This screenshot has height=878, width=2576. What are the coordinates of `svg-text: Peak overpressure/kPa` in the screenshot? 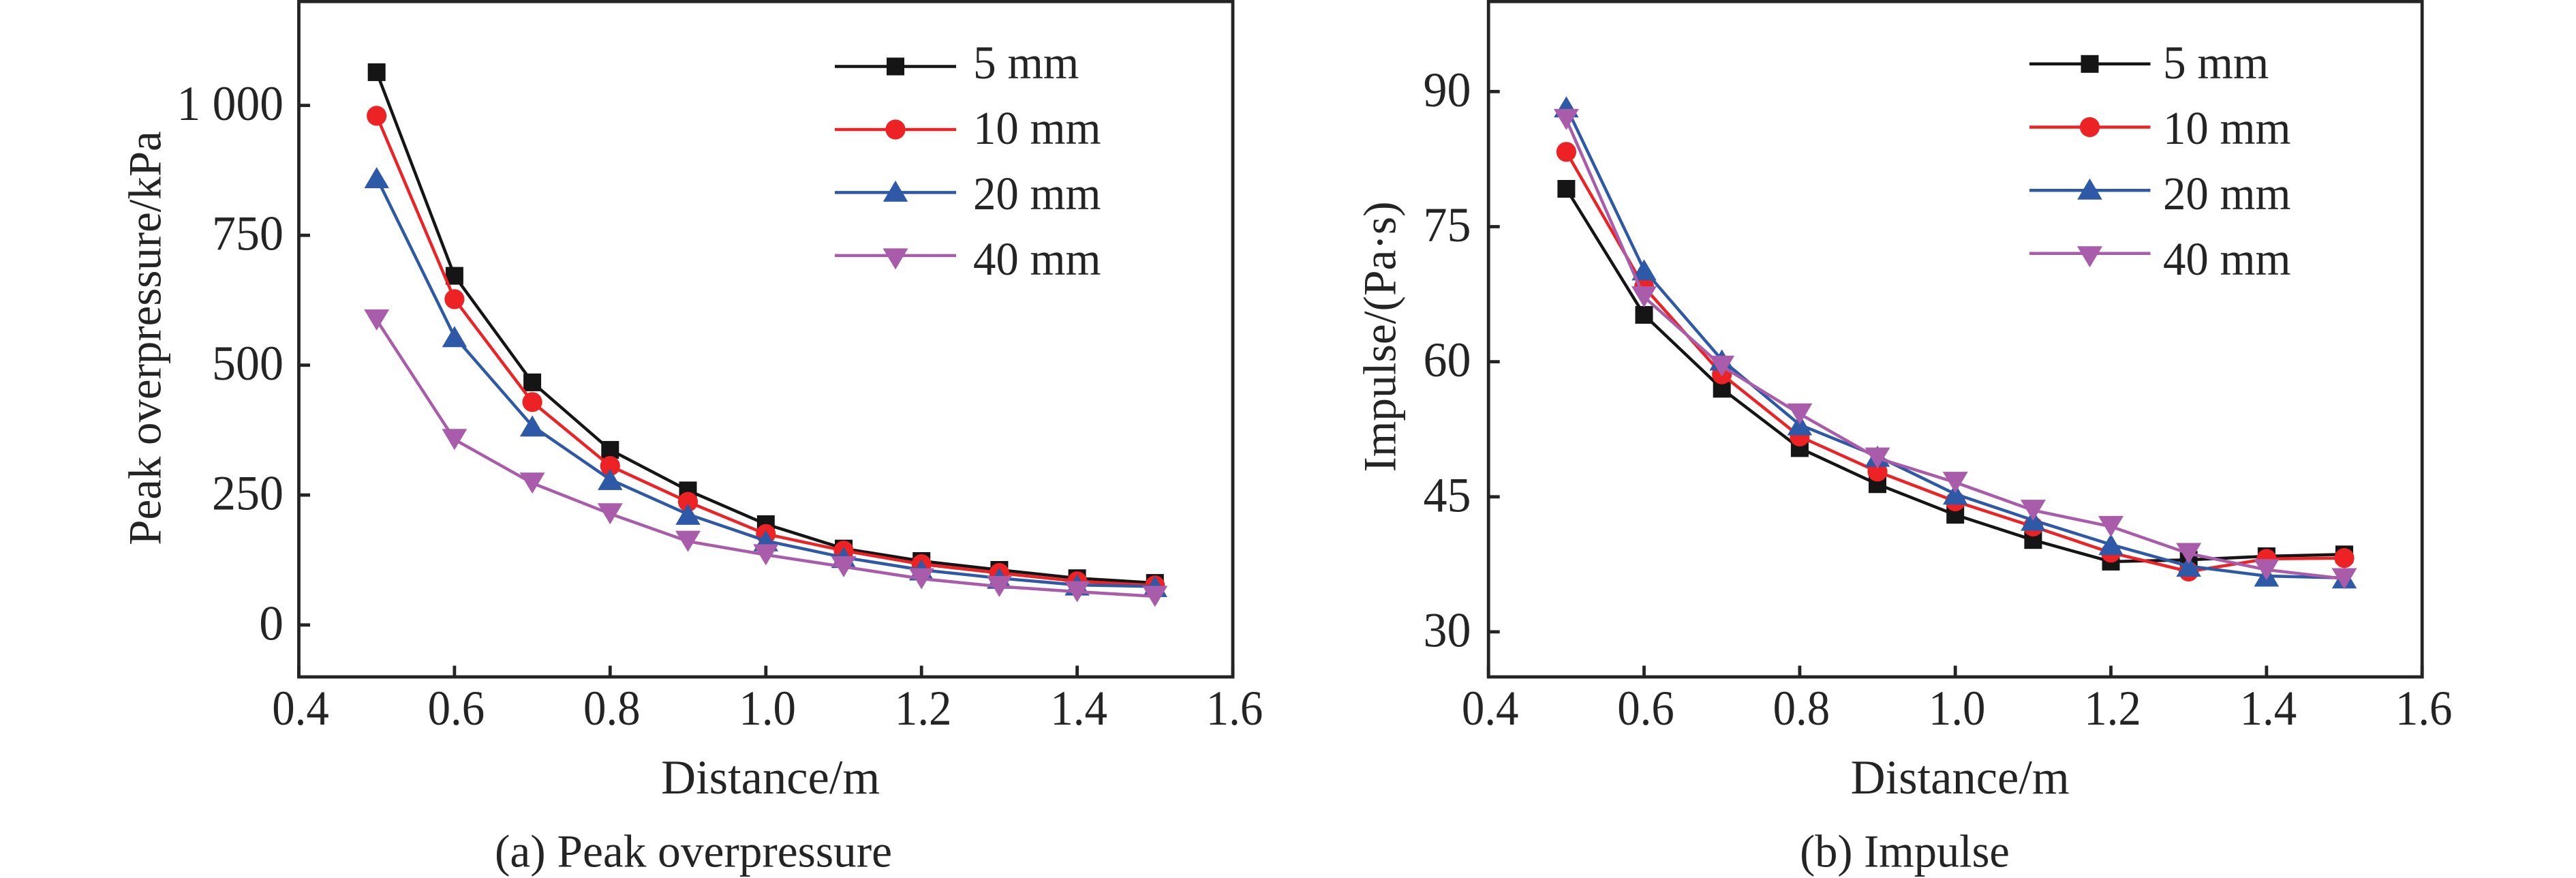 It's located at (145, 338).